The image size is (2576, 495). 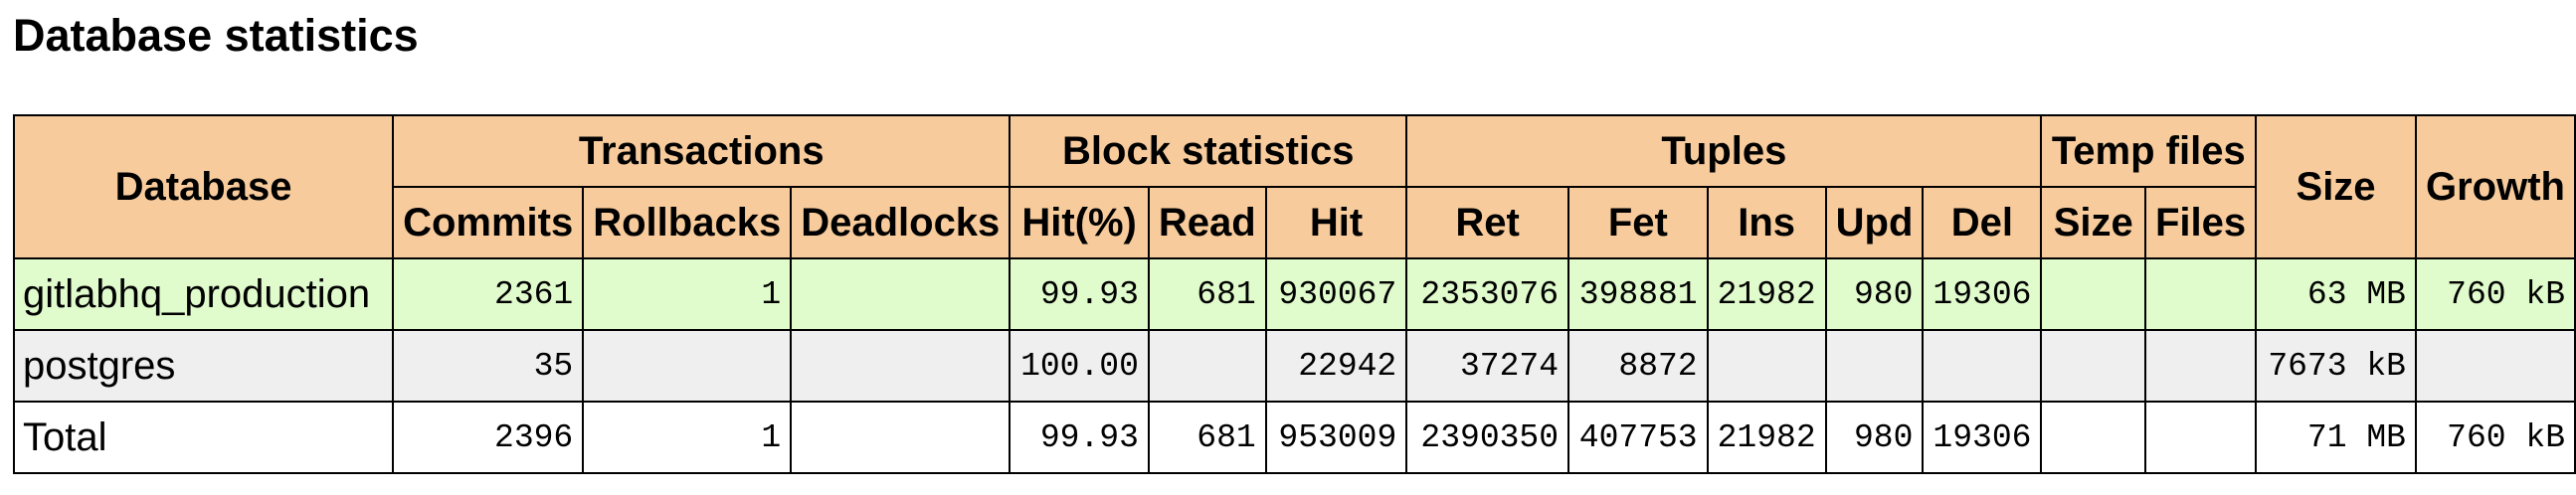 I want to click on col-header-ret: Ret, so click(x=1487, y=222).